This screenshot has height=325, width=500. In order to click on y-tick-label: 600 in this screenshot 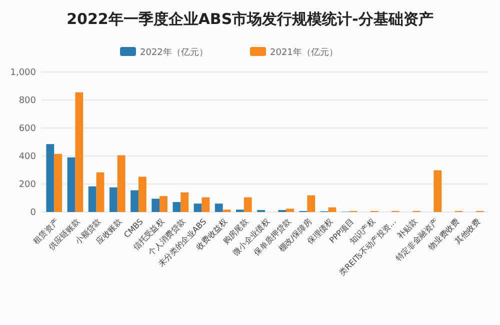, I will do `click(27, 129)`.